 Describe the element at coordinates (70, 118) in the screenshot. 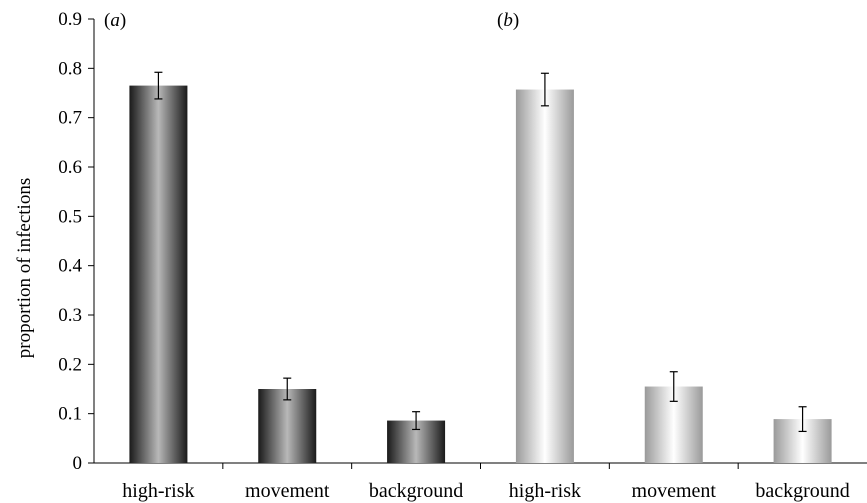

I see `y-tick-label: 0.7` at that location.